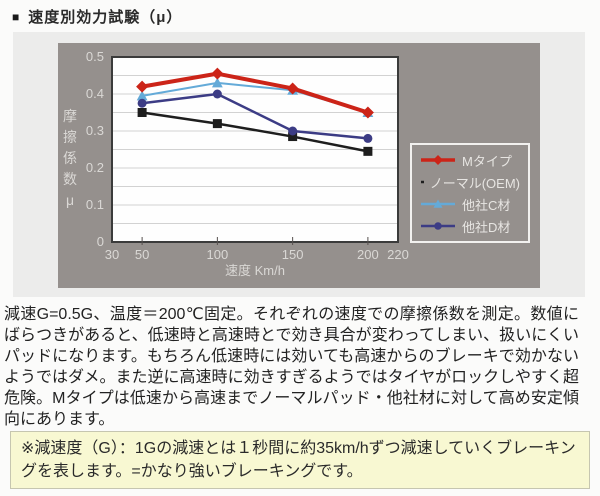 The height and width of the screenshot is (496, 600). I want to click on x-tick-label: 150, so click(293, 254).